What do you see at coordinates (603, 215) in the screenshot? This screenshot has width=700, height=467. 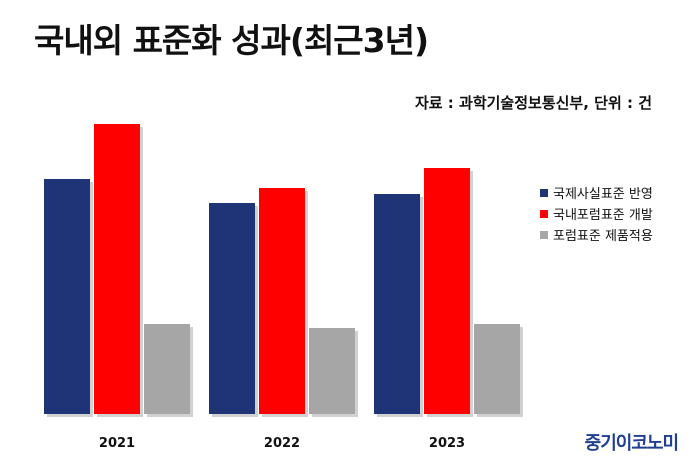 I see `legend-label: 국내포럼표준 개발` at bounding box center [603, 215].